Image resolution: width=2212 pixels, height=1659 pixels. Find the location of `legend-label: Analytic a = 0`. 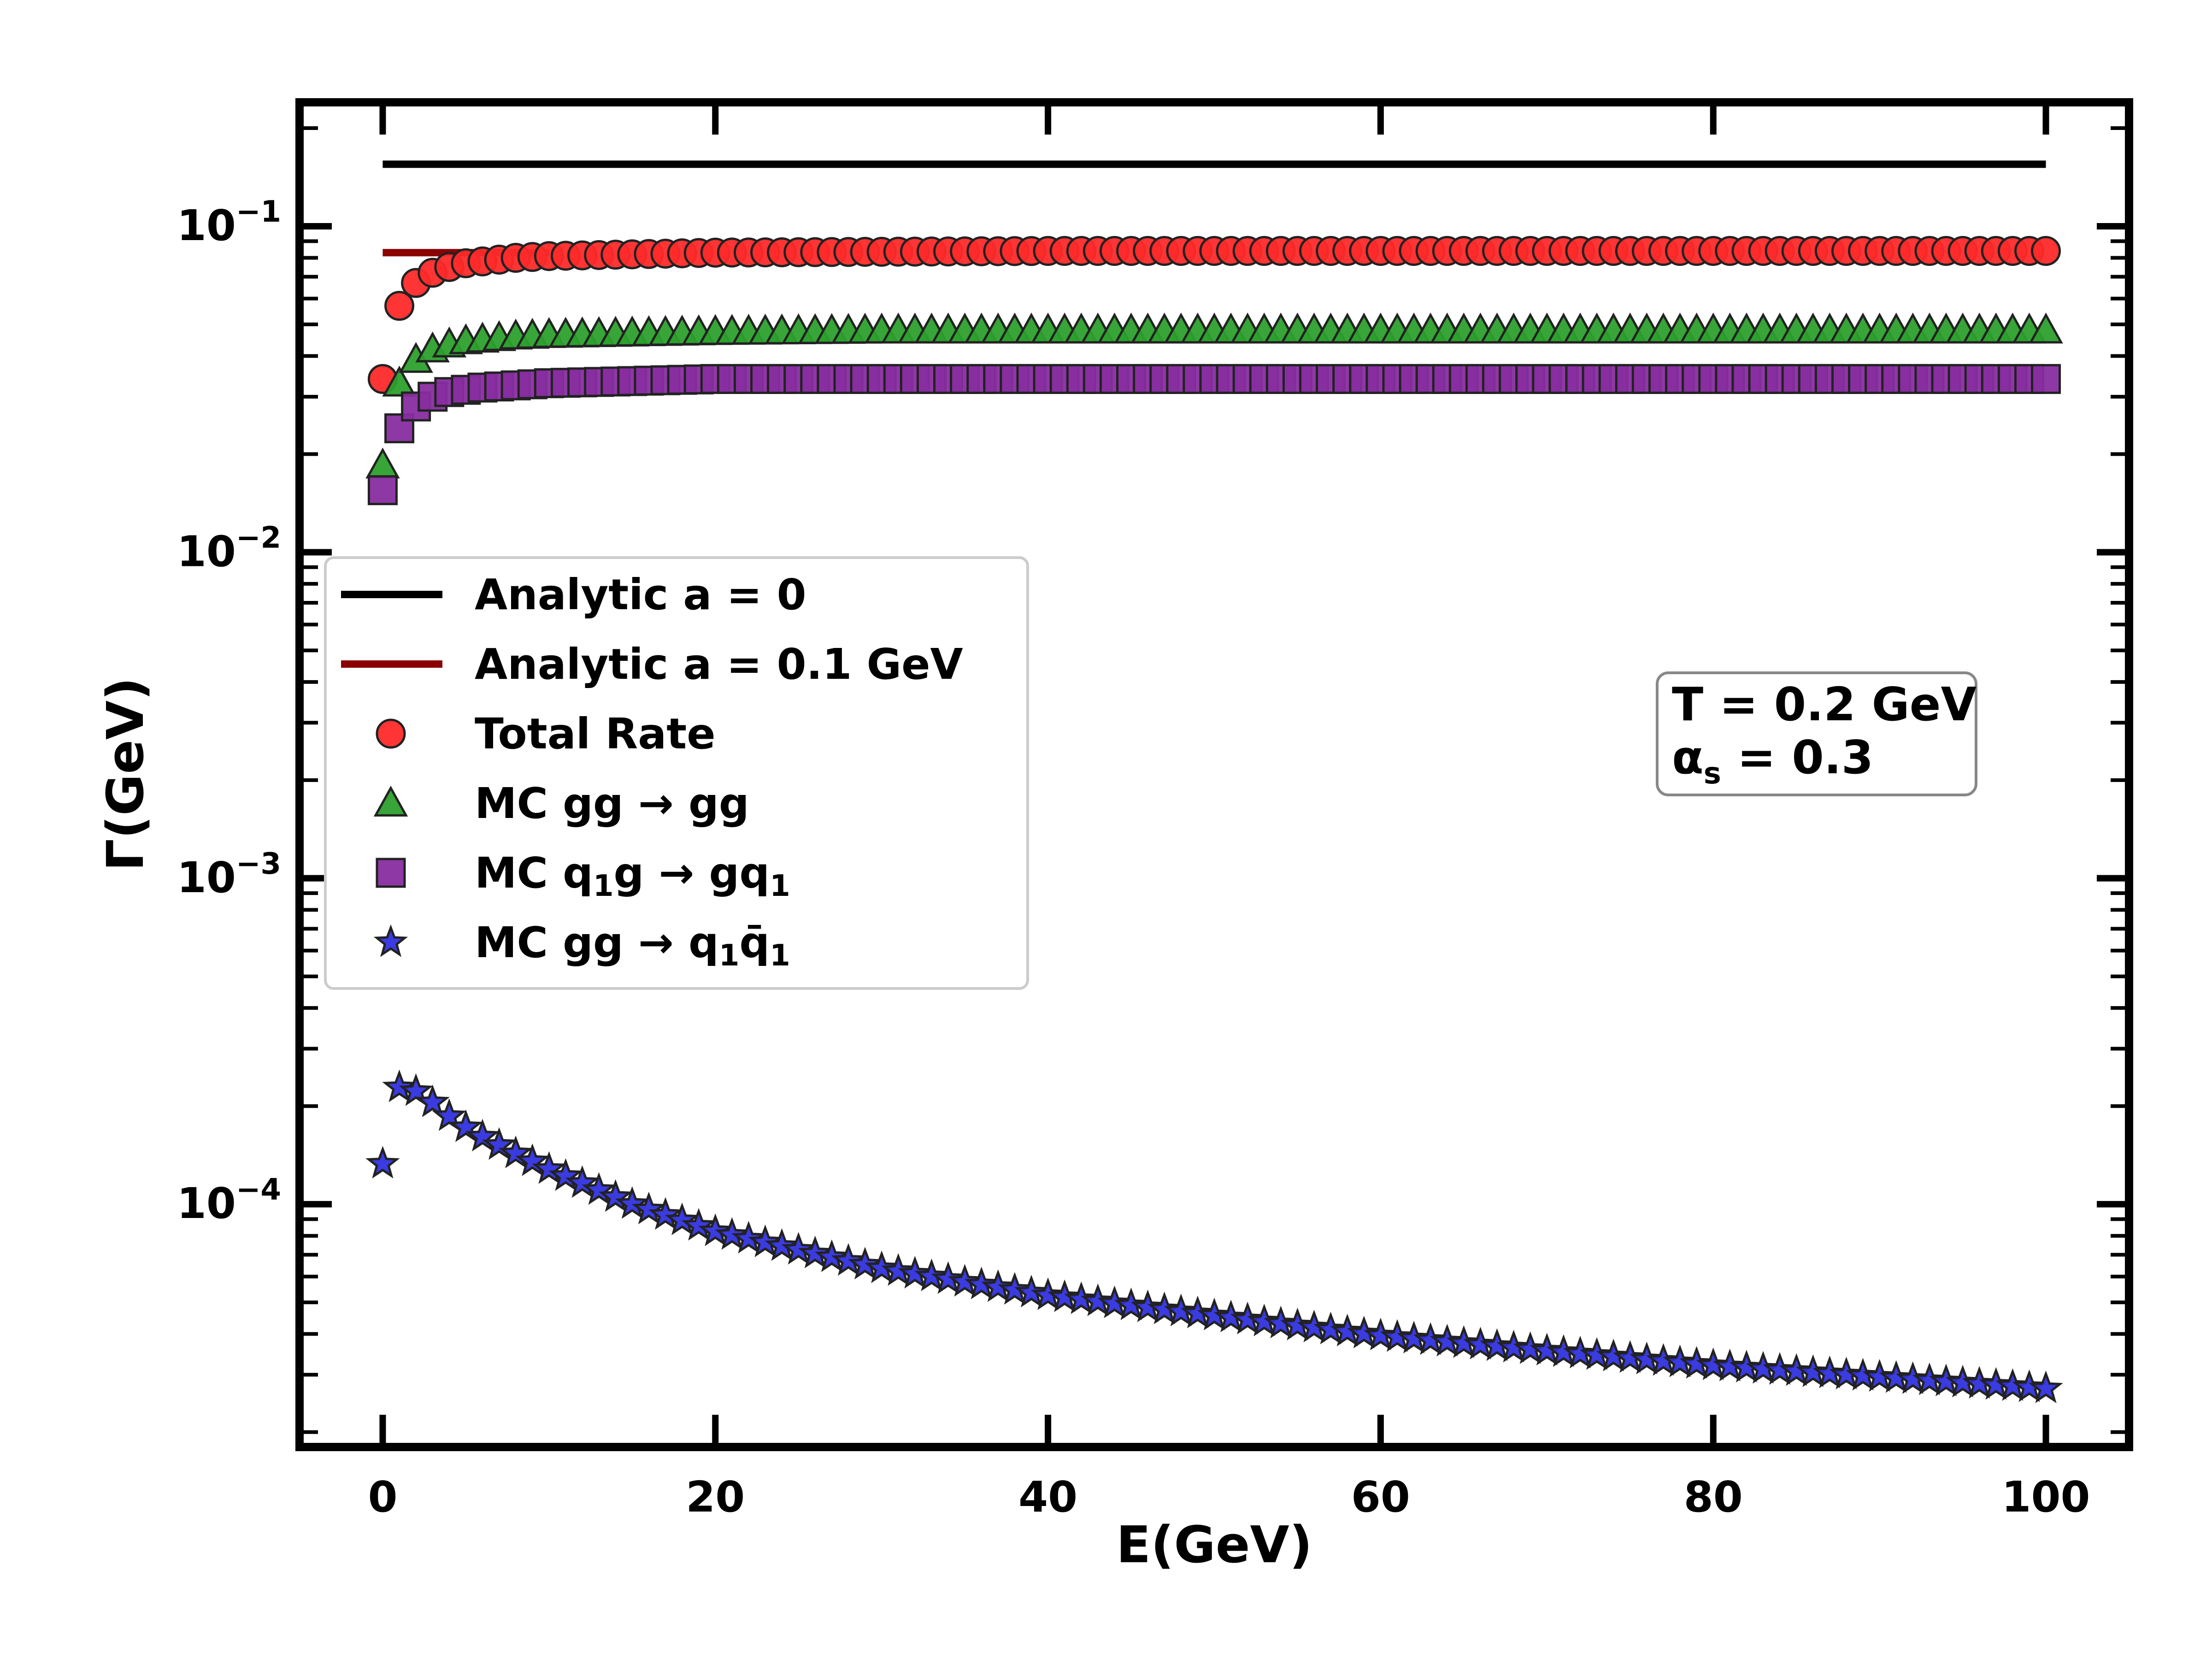

legend-label: Analytic a = 0 is located at coordinates (640, 594).